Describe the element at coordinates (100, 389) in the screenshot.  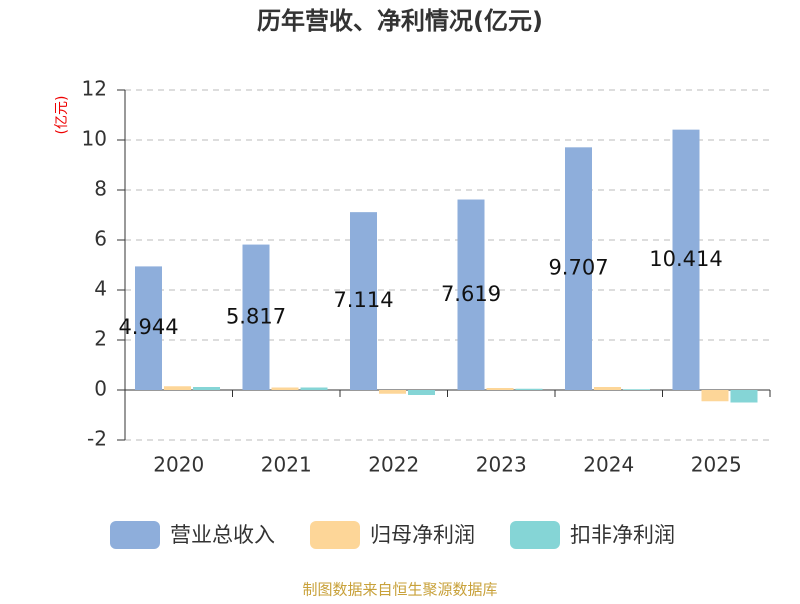
I see `y-tick-label: 0` at that location.